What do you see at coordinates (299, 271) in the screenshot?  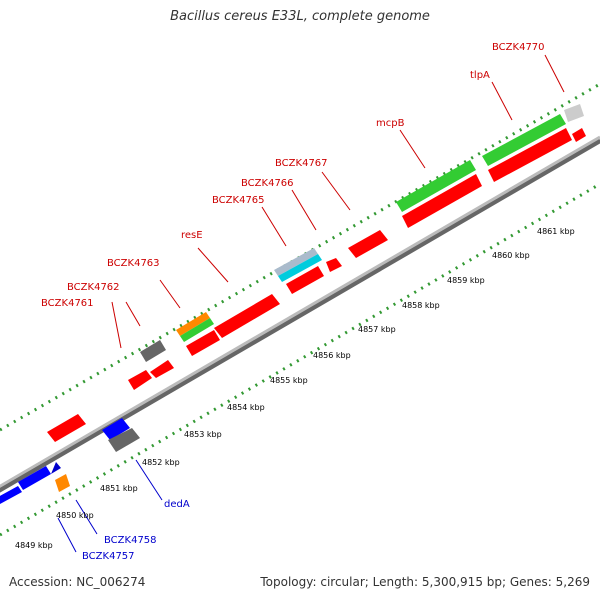 I see `gene-BCZK4765` at bounding box center [299, 271].